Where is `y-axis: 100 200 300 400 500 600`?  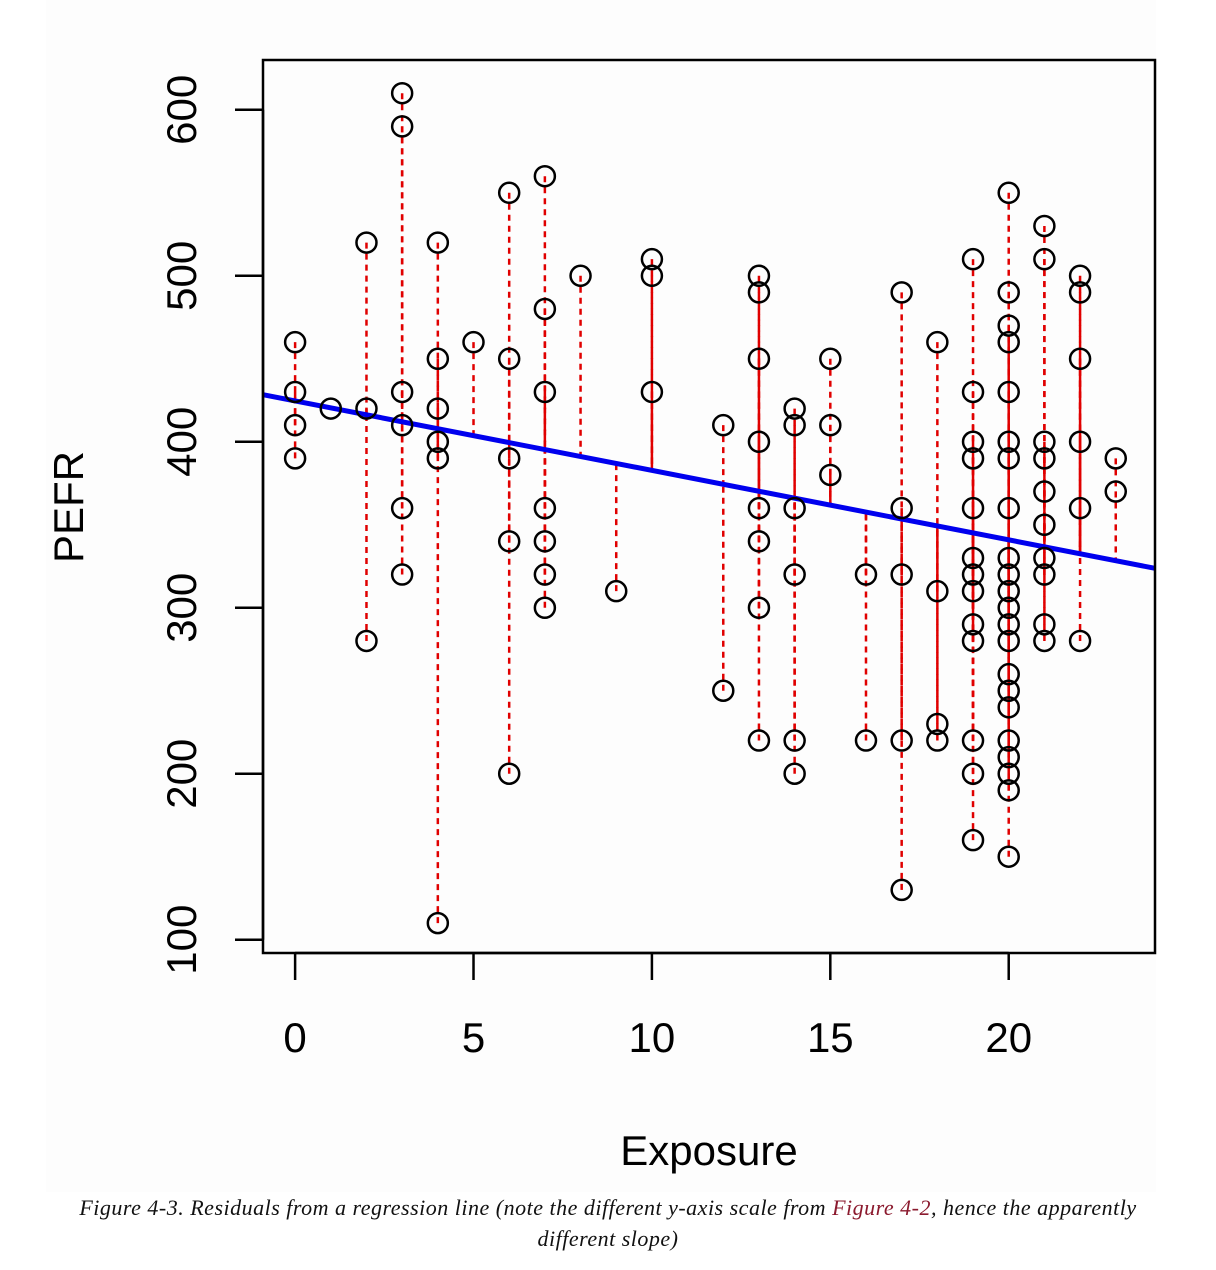
y-axis: 100 200 300 400 500 600 is located at coordinates (211, 525).